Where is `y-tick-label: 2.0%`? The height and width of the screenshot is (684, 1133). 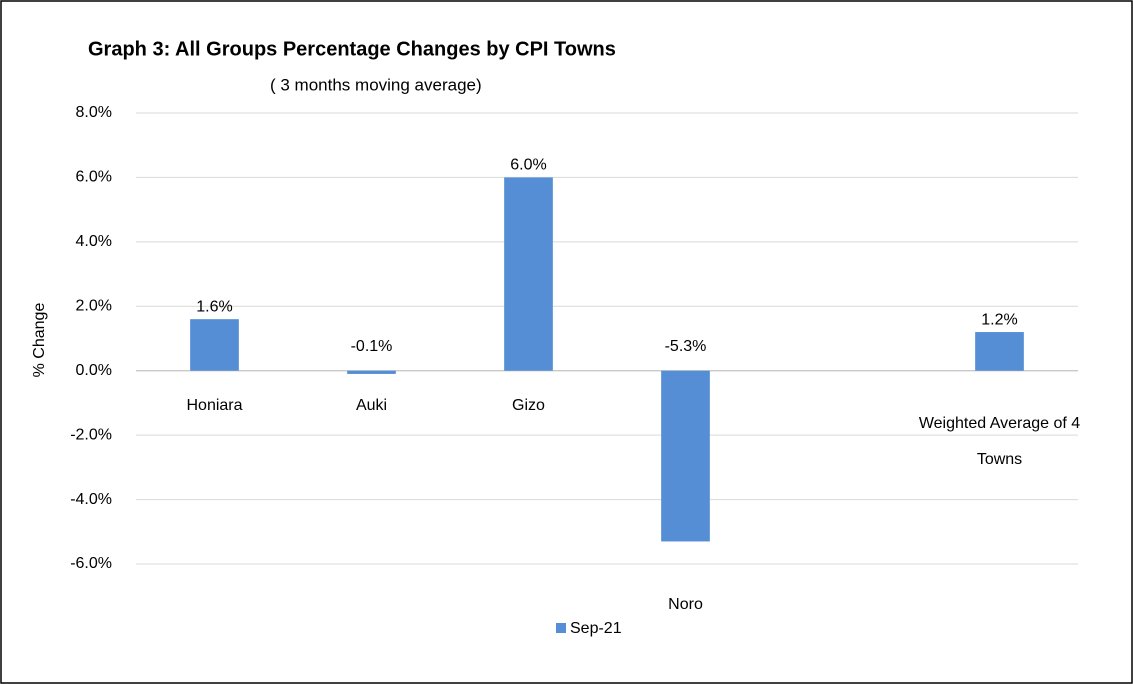 y-tick-label: 2.0% is located at coordinates (94, 306).